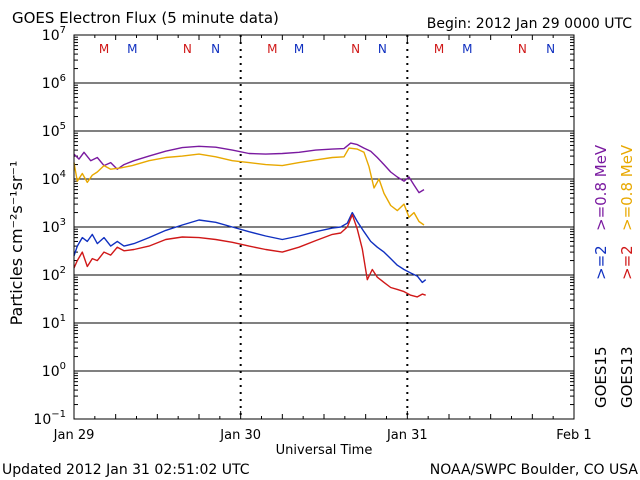  I want to click on source-credit: NOAA/SWPC Boulder, CO USA, so click(534, 470).